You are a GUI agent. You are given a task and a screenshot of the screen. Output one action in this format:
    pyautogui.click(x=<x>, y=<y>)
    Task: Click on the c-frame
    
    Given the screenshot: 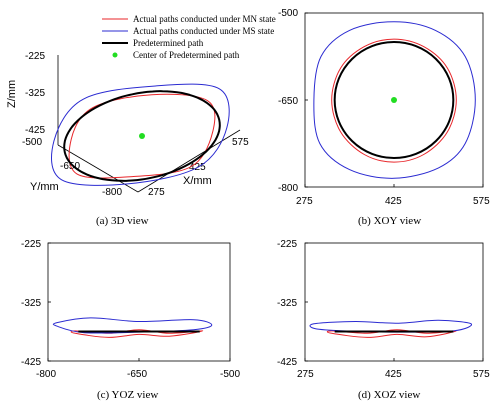 What is the action you would take?
    pyautogui.click(x=139, y=302)
    